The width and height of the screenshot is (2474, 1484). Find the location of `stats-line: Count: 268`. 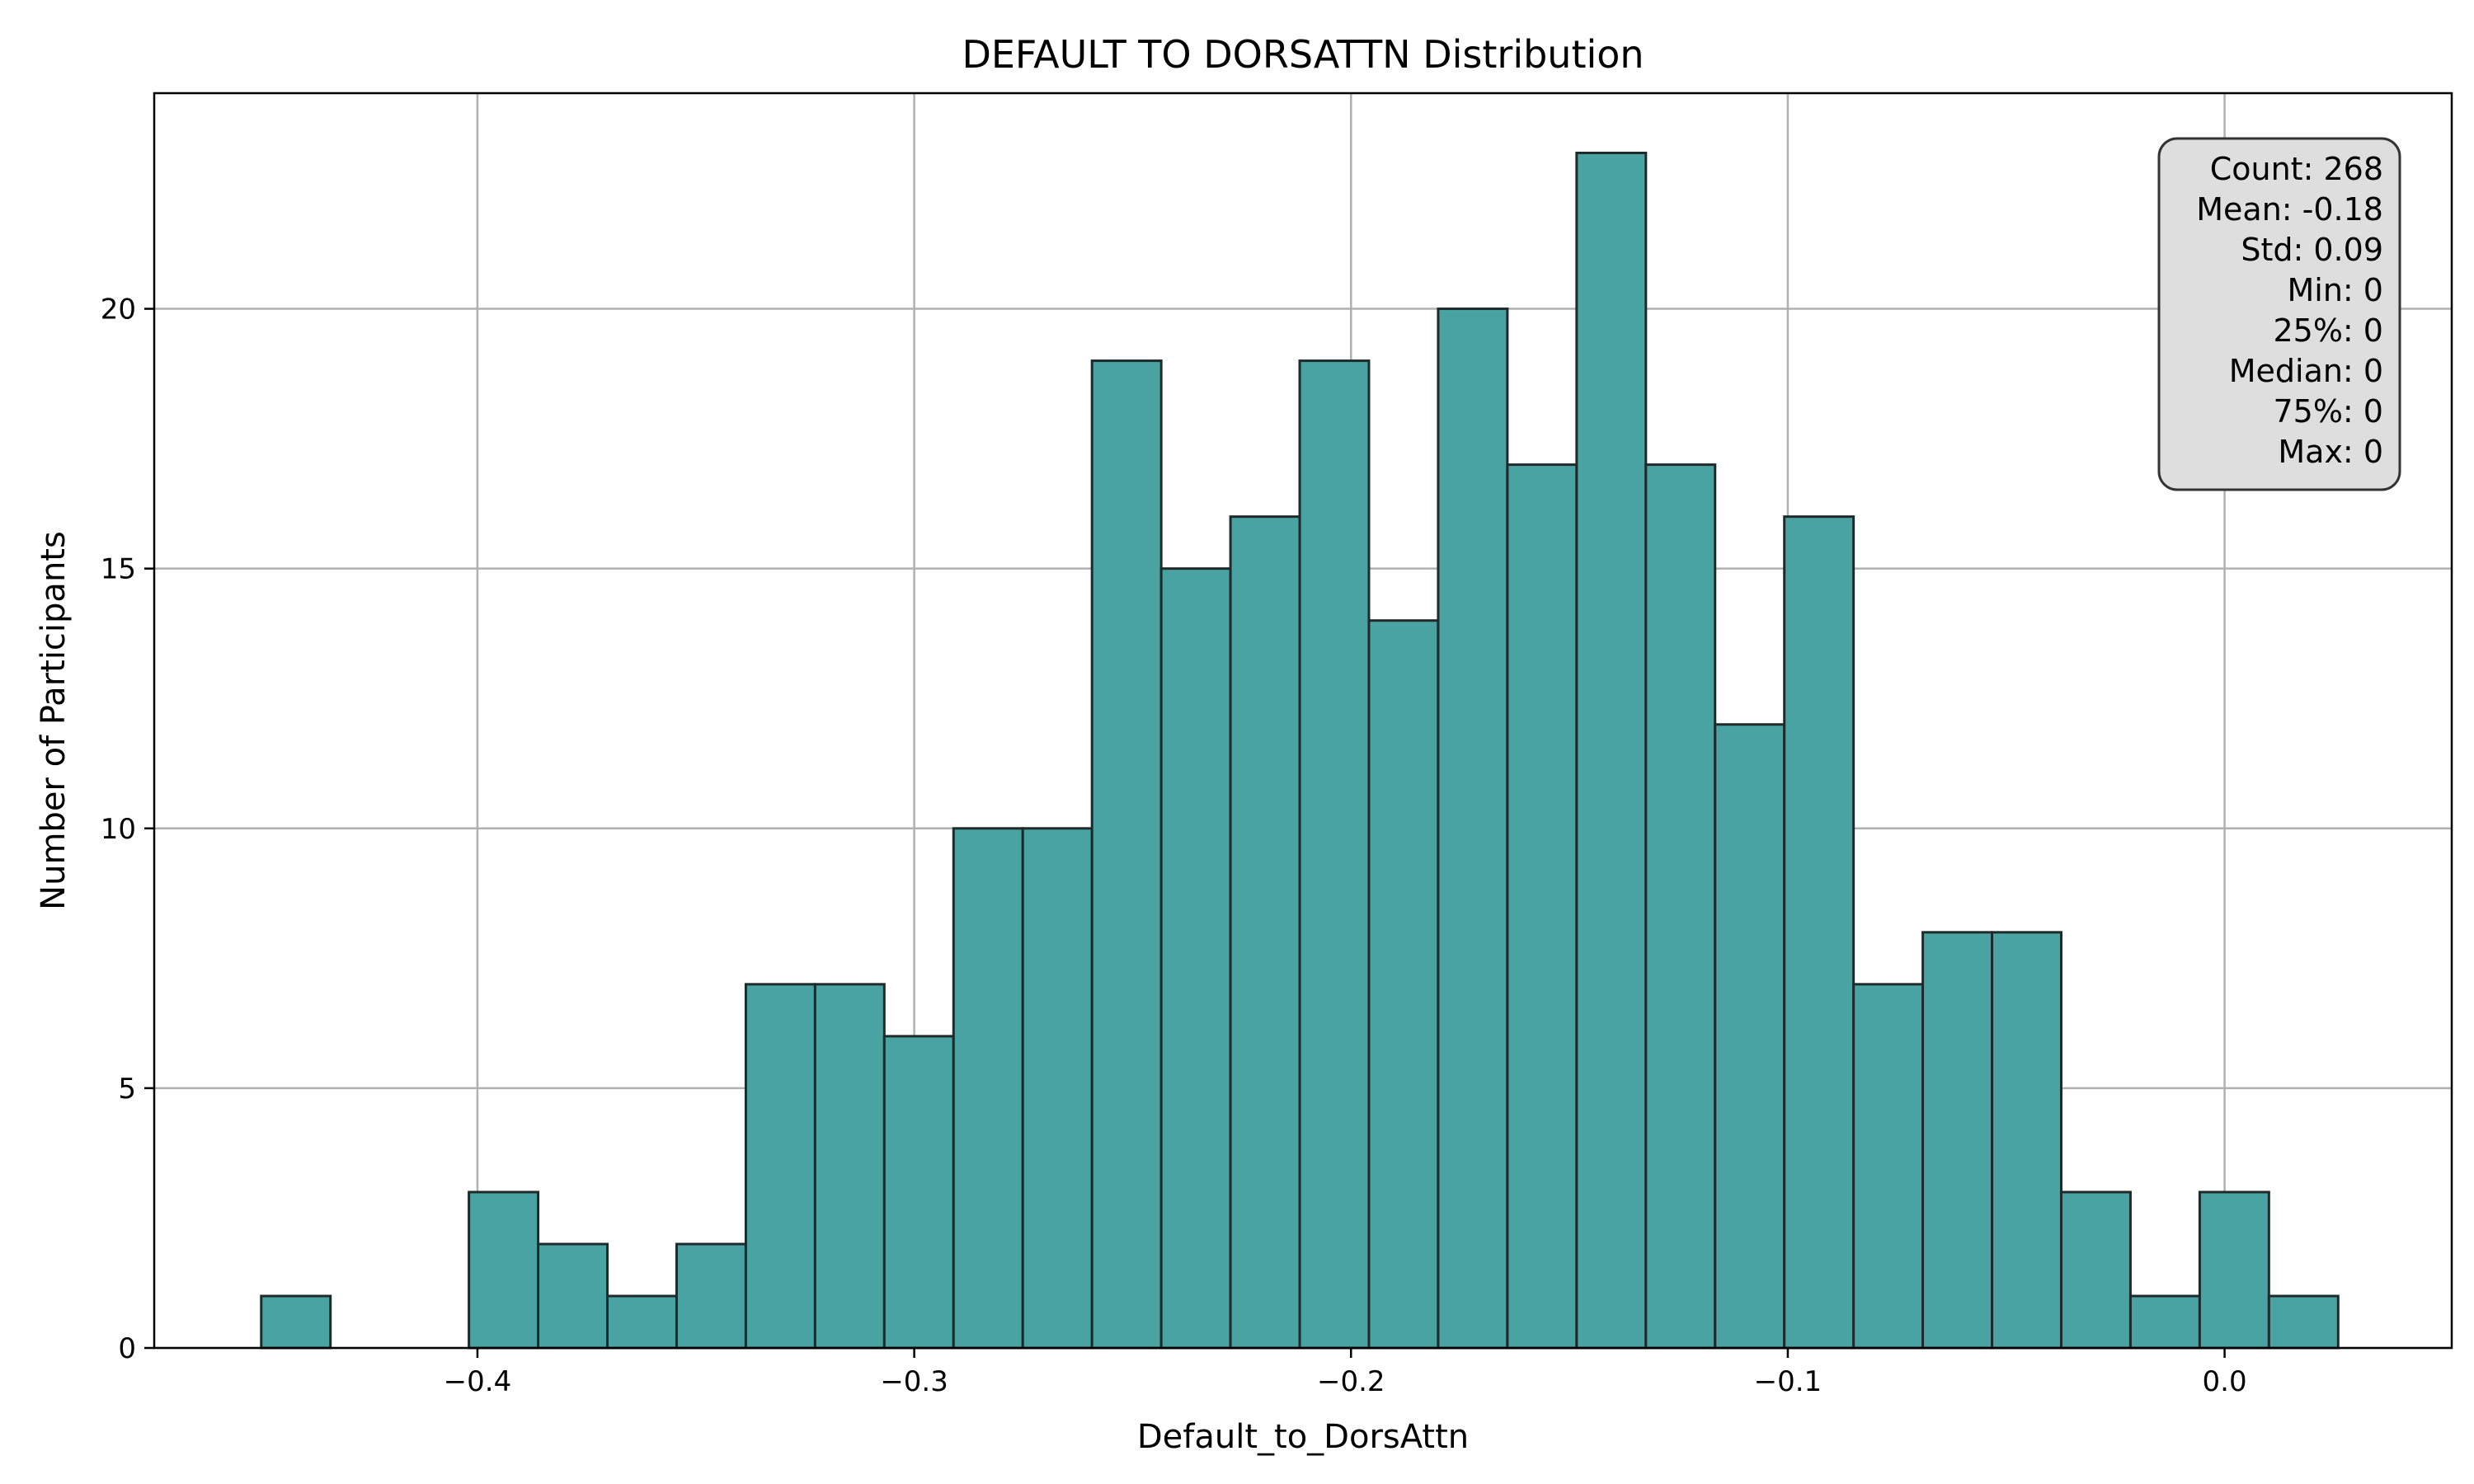

stats-line: Count: 268 is located at coordinates (2296, 169).